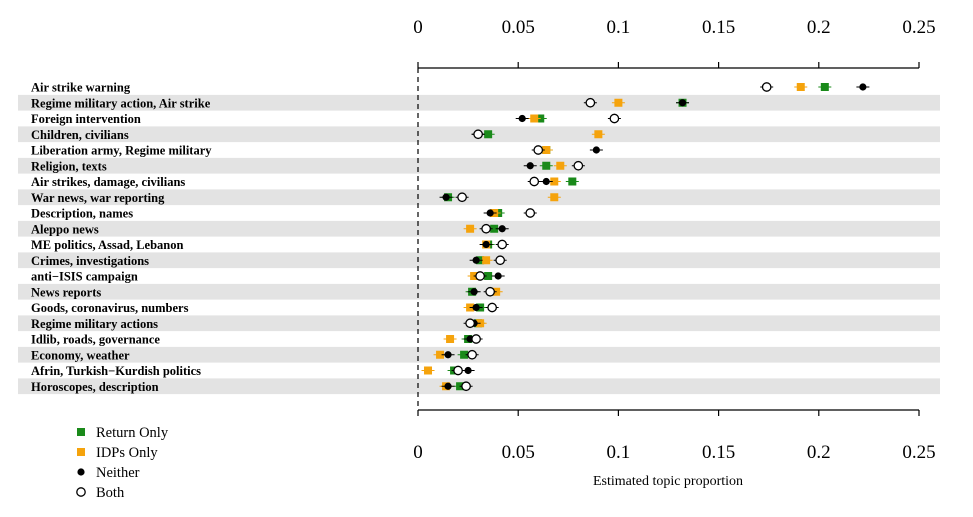  What do you see at coordinates (674, 436) in the screenshot?
I see `bottom-x-axis: 0 0.05 0.1 0.15 0.2 0.25` at bounding box center [674, 436].